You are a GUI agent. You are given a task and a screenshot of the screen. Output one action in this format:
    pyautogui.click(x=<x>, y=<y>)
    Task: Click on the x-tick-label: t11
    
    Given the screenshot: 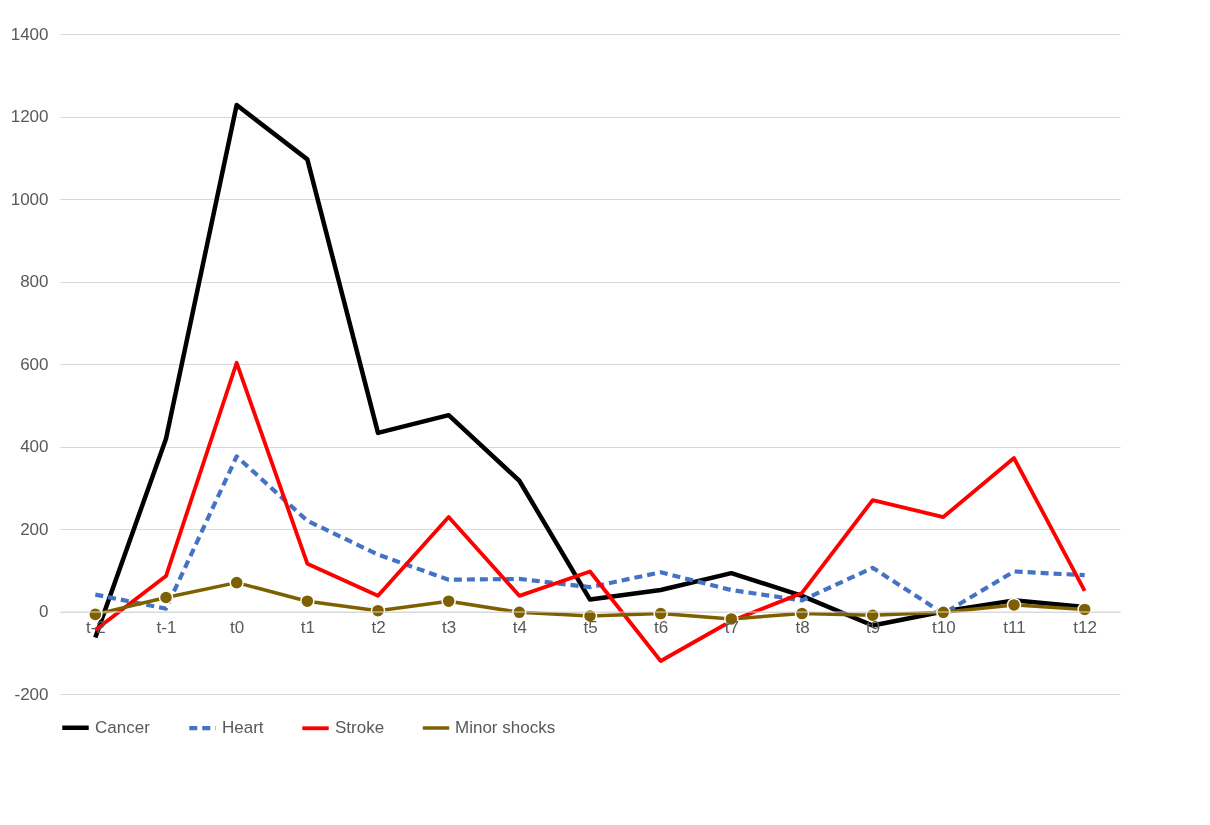 What is the action you would take?
    pyautogui.click(x=1014, y=627)
    